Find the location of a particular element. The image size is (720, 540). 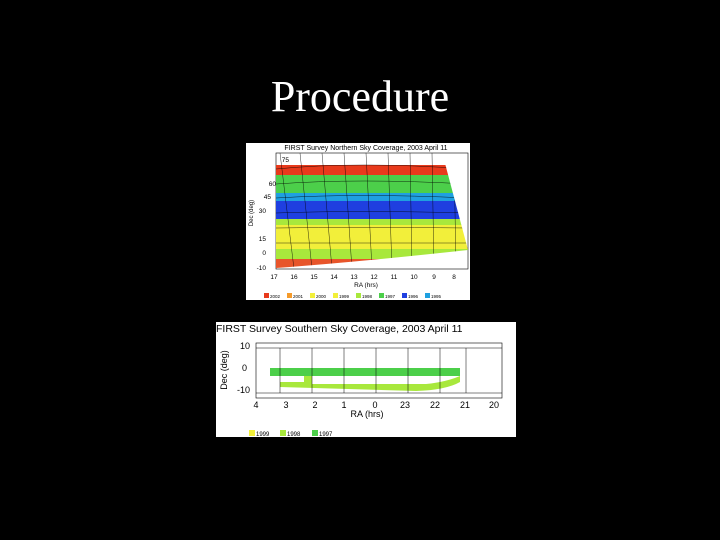

south-coverage-bands is located at coordinates (365, 379).